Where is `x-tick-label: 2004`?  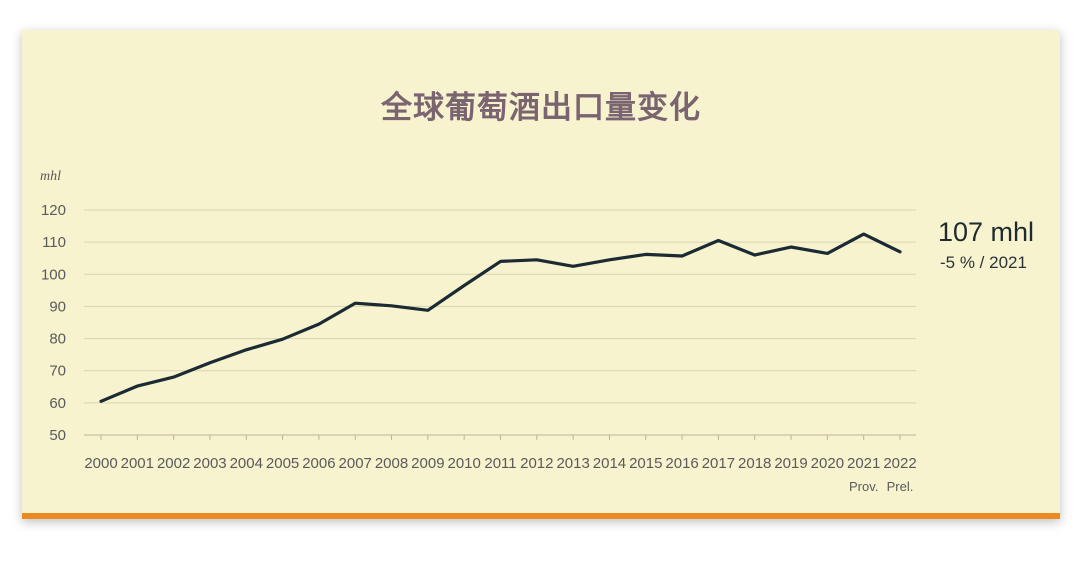 x-tick-label: 2004 is located at coordinates (246, 463).